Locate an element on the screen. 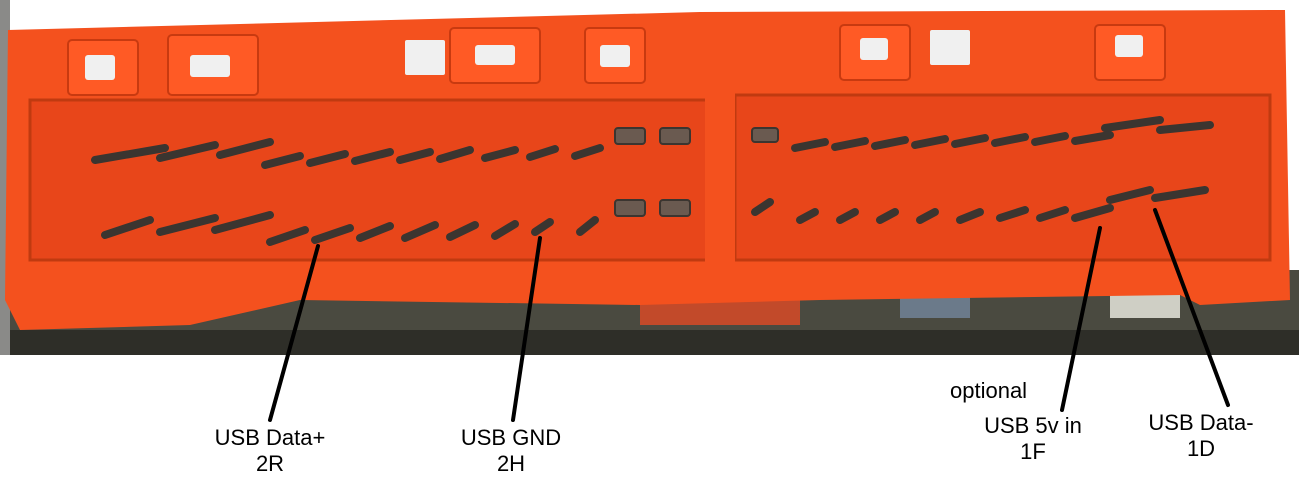 Image resolution: width=1299 pixels, height=485 pixels. background-left is located at coordinates (5, 177).